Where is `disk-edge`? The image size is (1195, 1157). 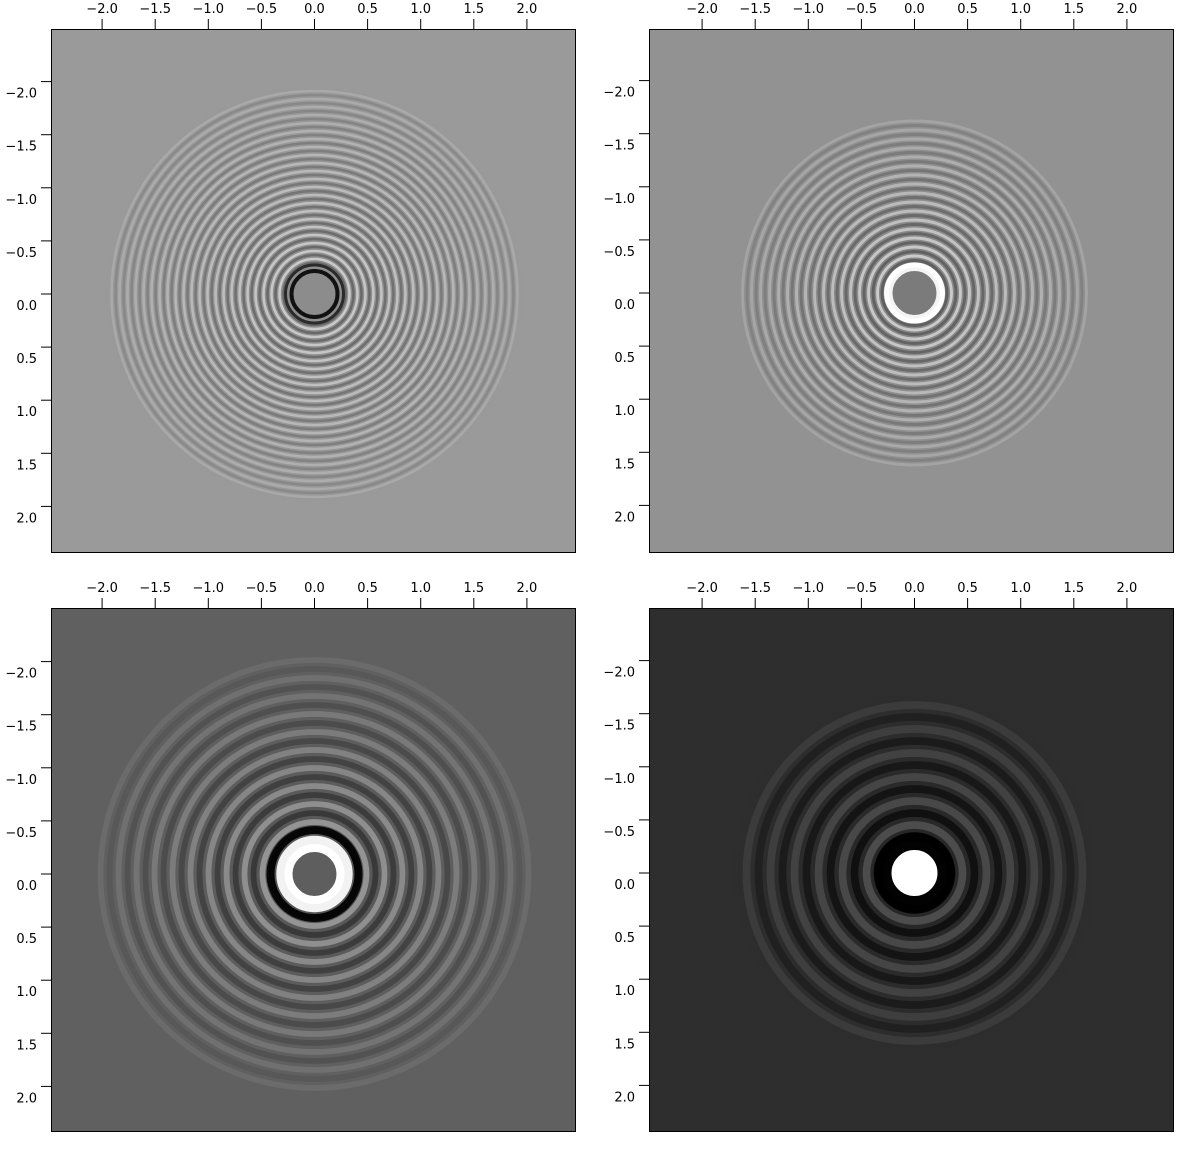 disk-edge is located at coordinates (914, 873).